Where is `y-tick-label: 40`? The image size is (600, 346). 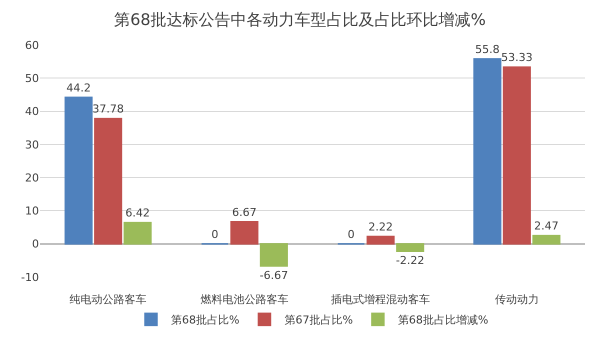 y-tick-label: 40 is located at coordinates (32, 111).